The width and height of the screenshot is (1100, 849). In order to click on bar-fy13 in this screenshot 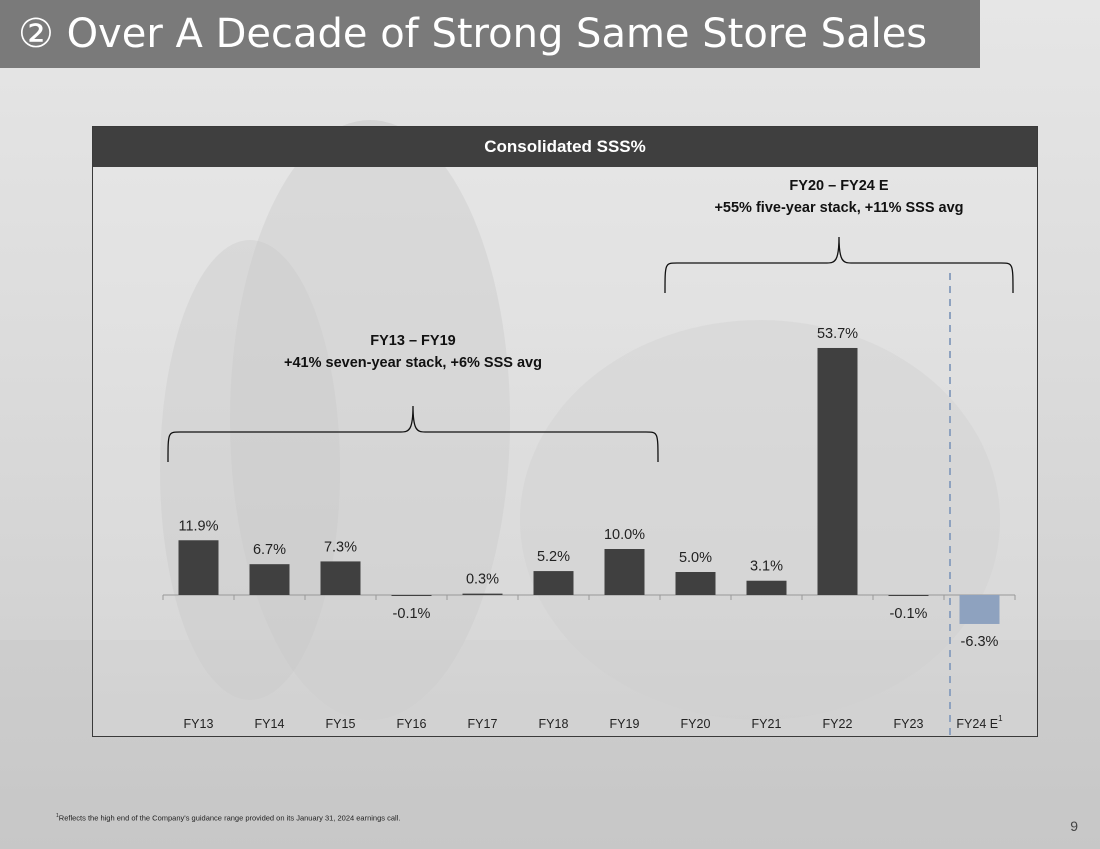, I will do `click(198, 567)`.